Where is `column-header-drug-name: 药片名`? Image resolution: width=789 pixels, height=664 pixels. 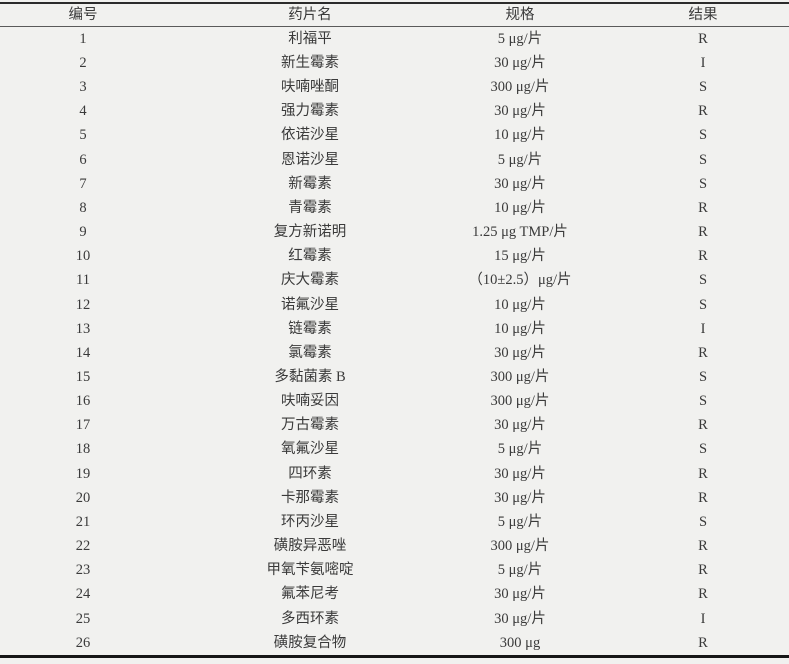
column-header-drug-name: 药片名 is located at coordinates (310, 14).